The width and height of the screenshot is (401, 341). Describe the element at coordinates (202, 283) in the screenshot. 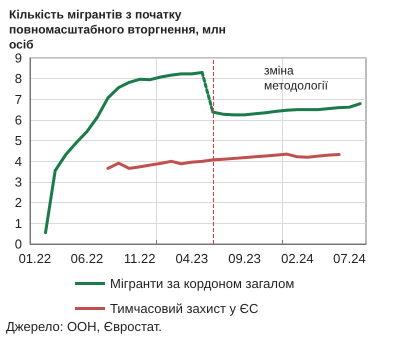

I see `legend-label: Мігранти за кордоном загалом` at that location.